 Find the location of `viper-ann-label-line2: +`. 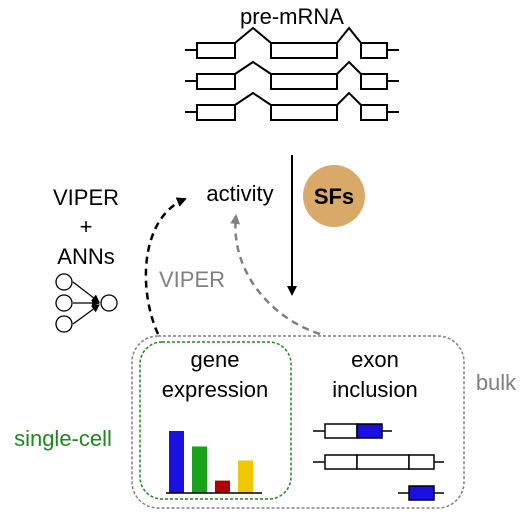

viper-ann-label-line2: + is located at coordinates (86, 226).